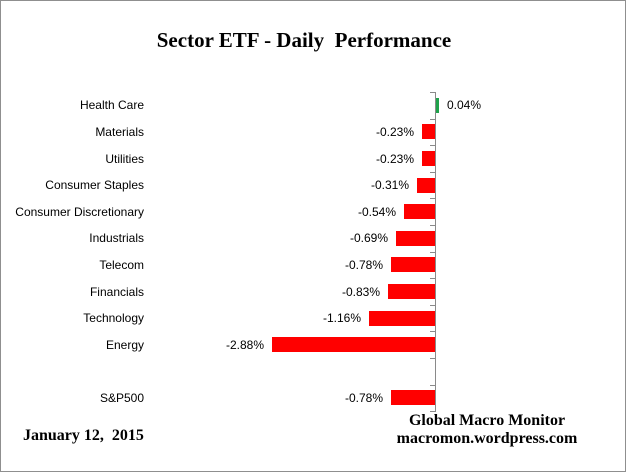  I want to click on category-label: Consumer Discretionary, so click(79, 212).